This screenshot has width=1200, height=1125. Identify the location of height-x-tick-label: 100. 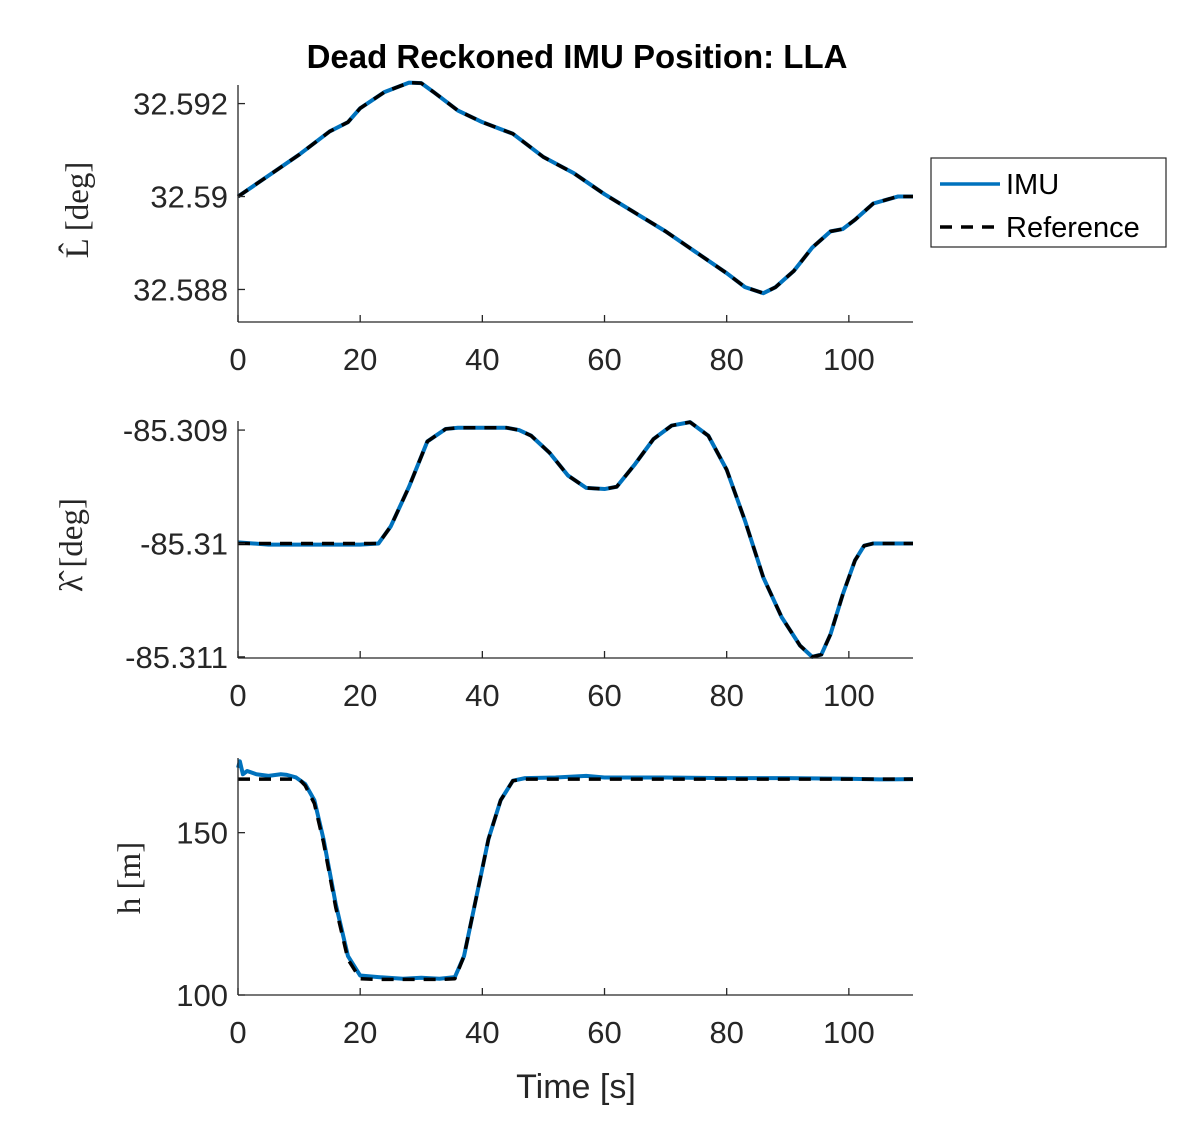
(849, 1032).